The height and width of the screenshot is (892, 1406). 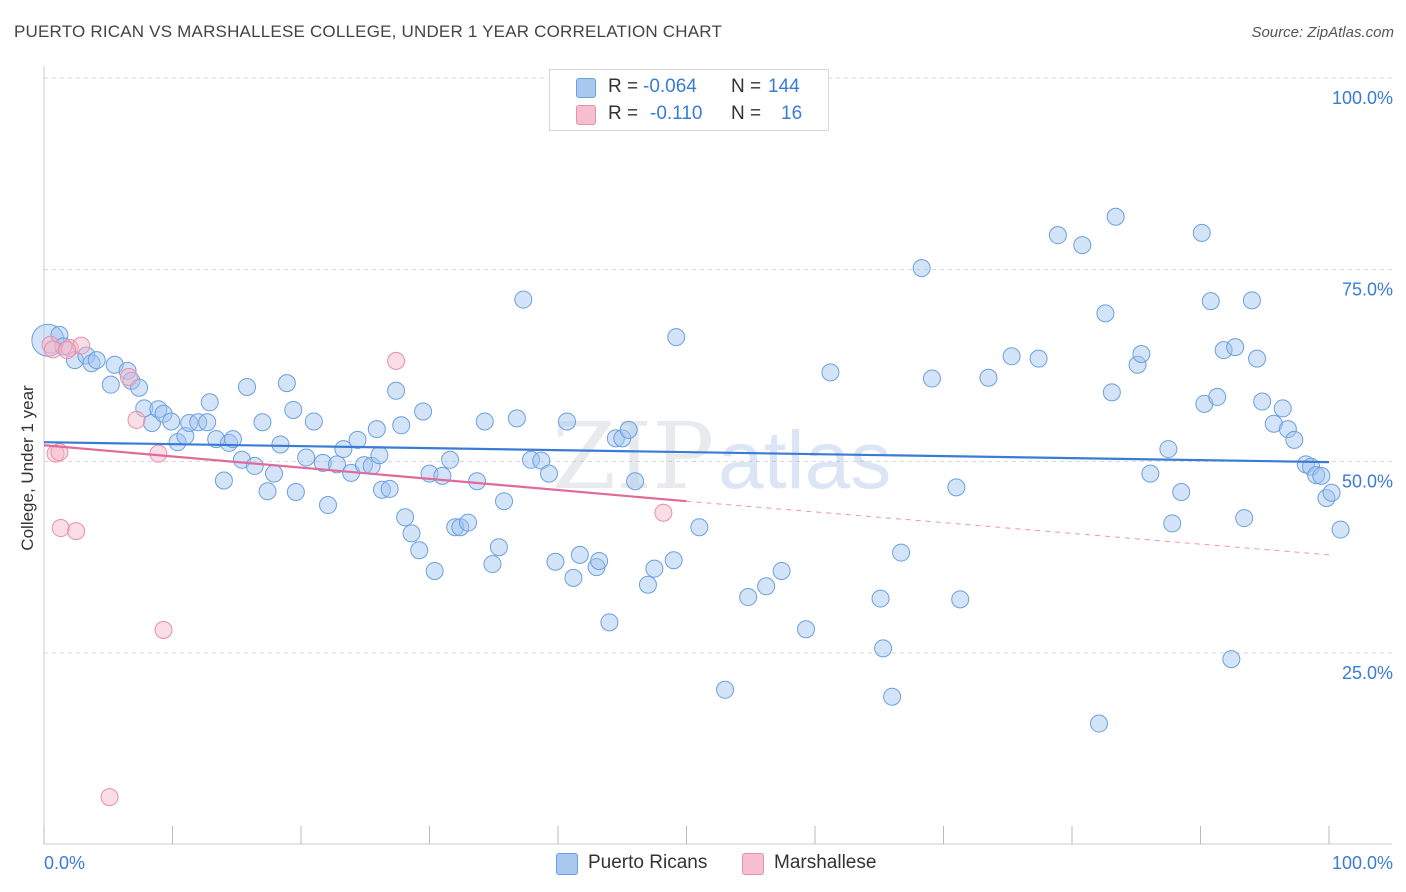 I want to click on y-tick-label: 100.0%, so click(x=1362, y=98).